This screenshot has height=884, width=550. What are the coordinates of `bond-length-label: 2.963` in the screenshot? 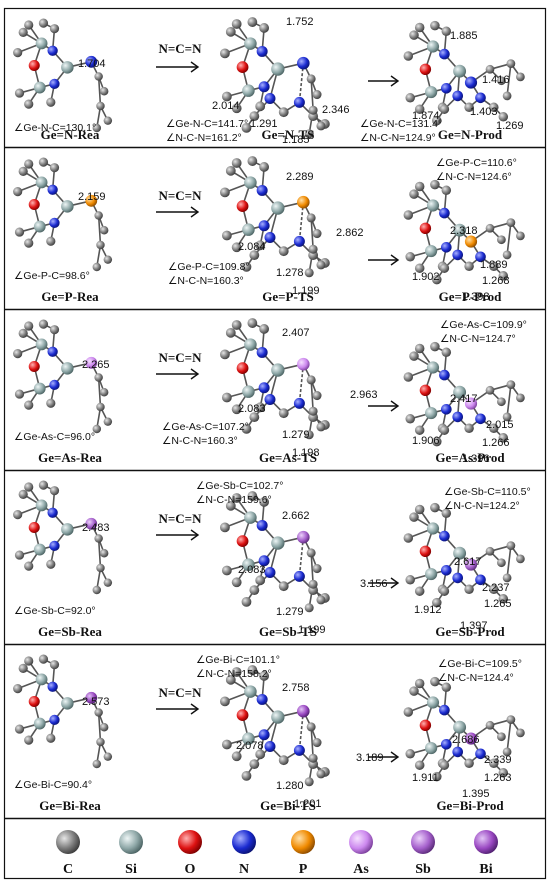 It's located at (364, 395).